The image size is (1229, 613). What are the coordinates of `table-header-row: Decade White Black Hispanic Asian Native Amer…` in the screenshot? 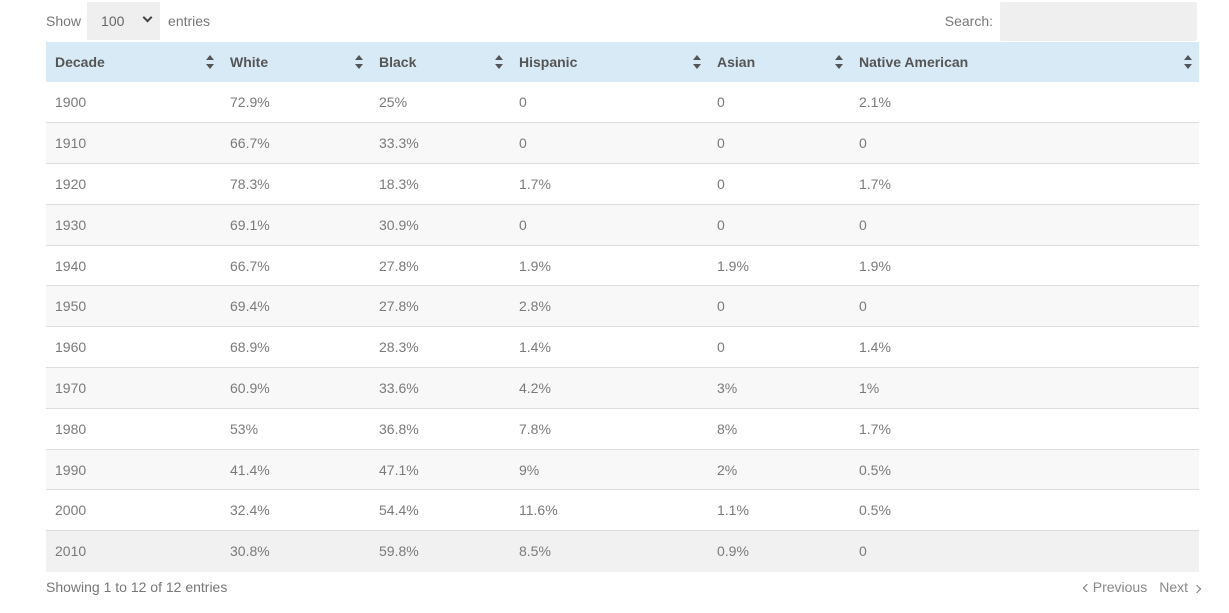 It's located at (622, 62).